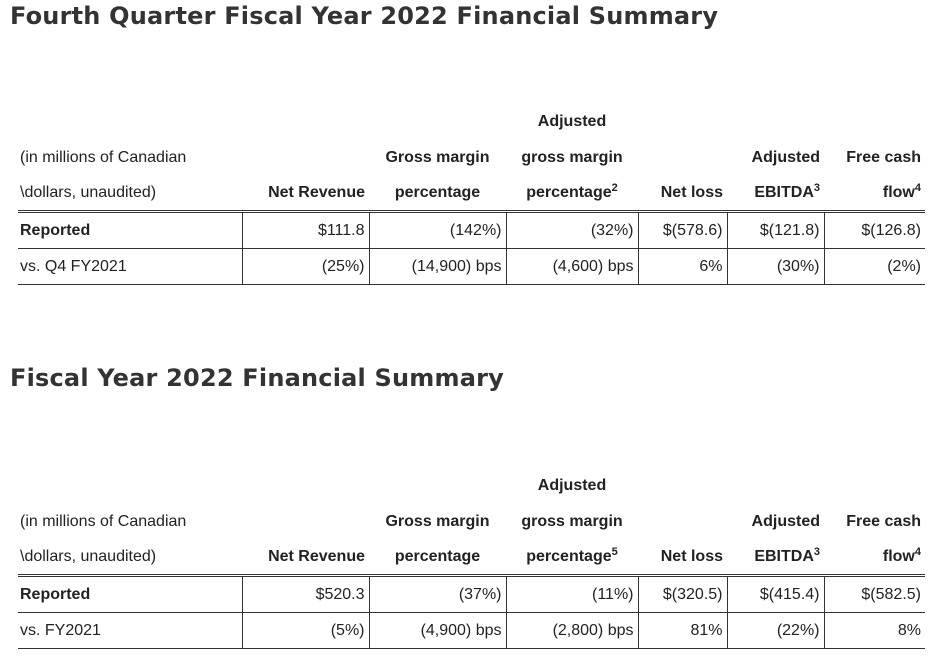 The width and height of the screenshot is (931, 664). Describe the element at coordinates (438, 230) in the screenshot. I see `cell-gross-margin: (142%)` at that location.